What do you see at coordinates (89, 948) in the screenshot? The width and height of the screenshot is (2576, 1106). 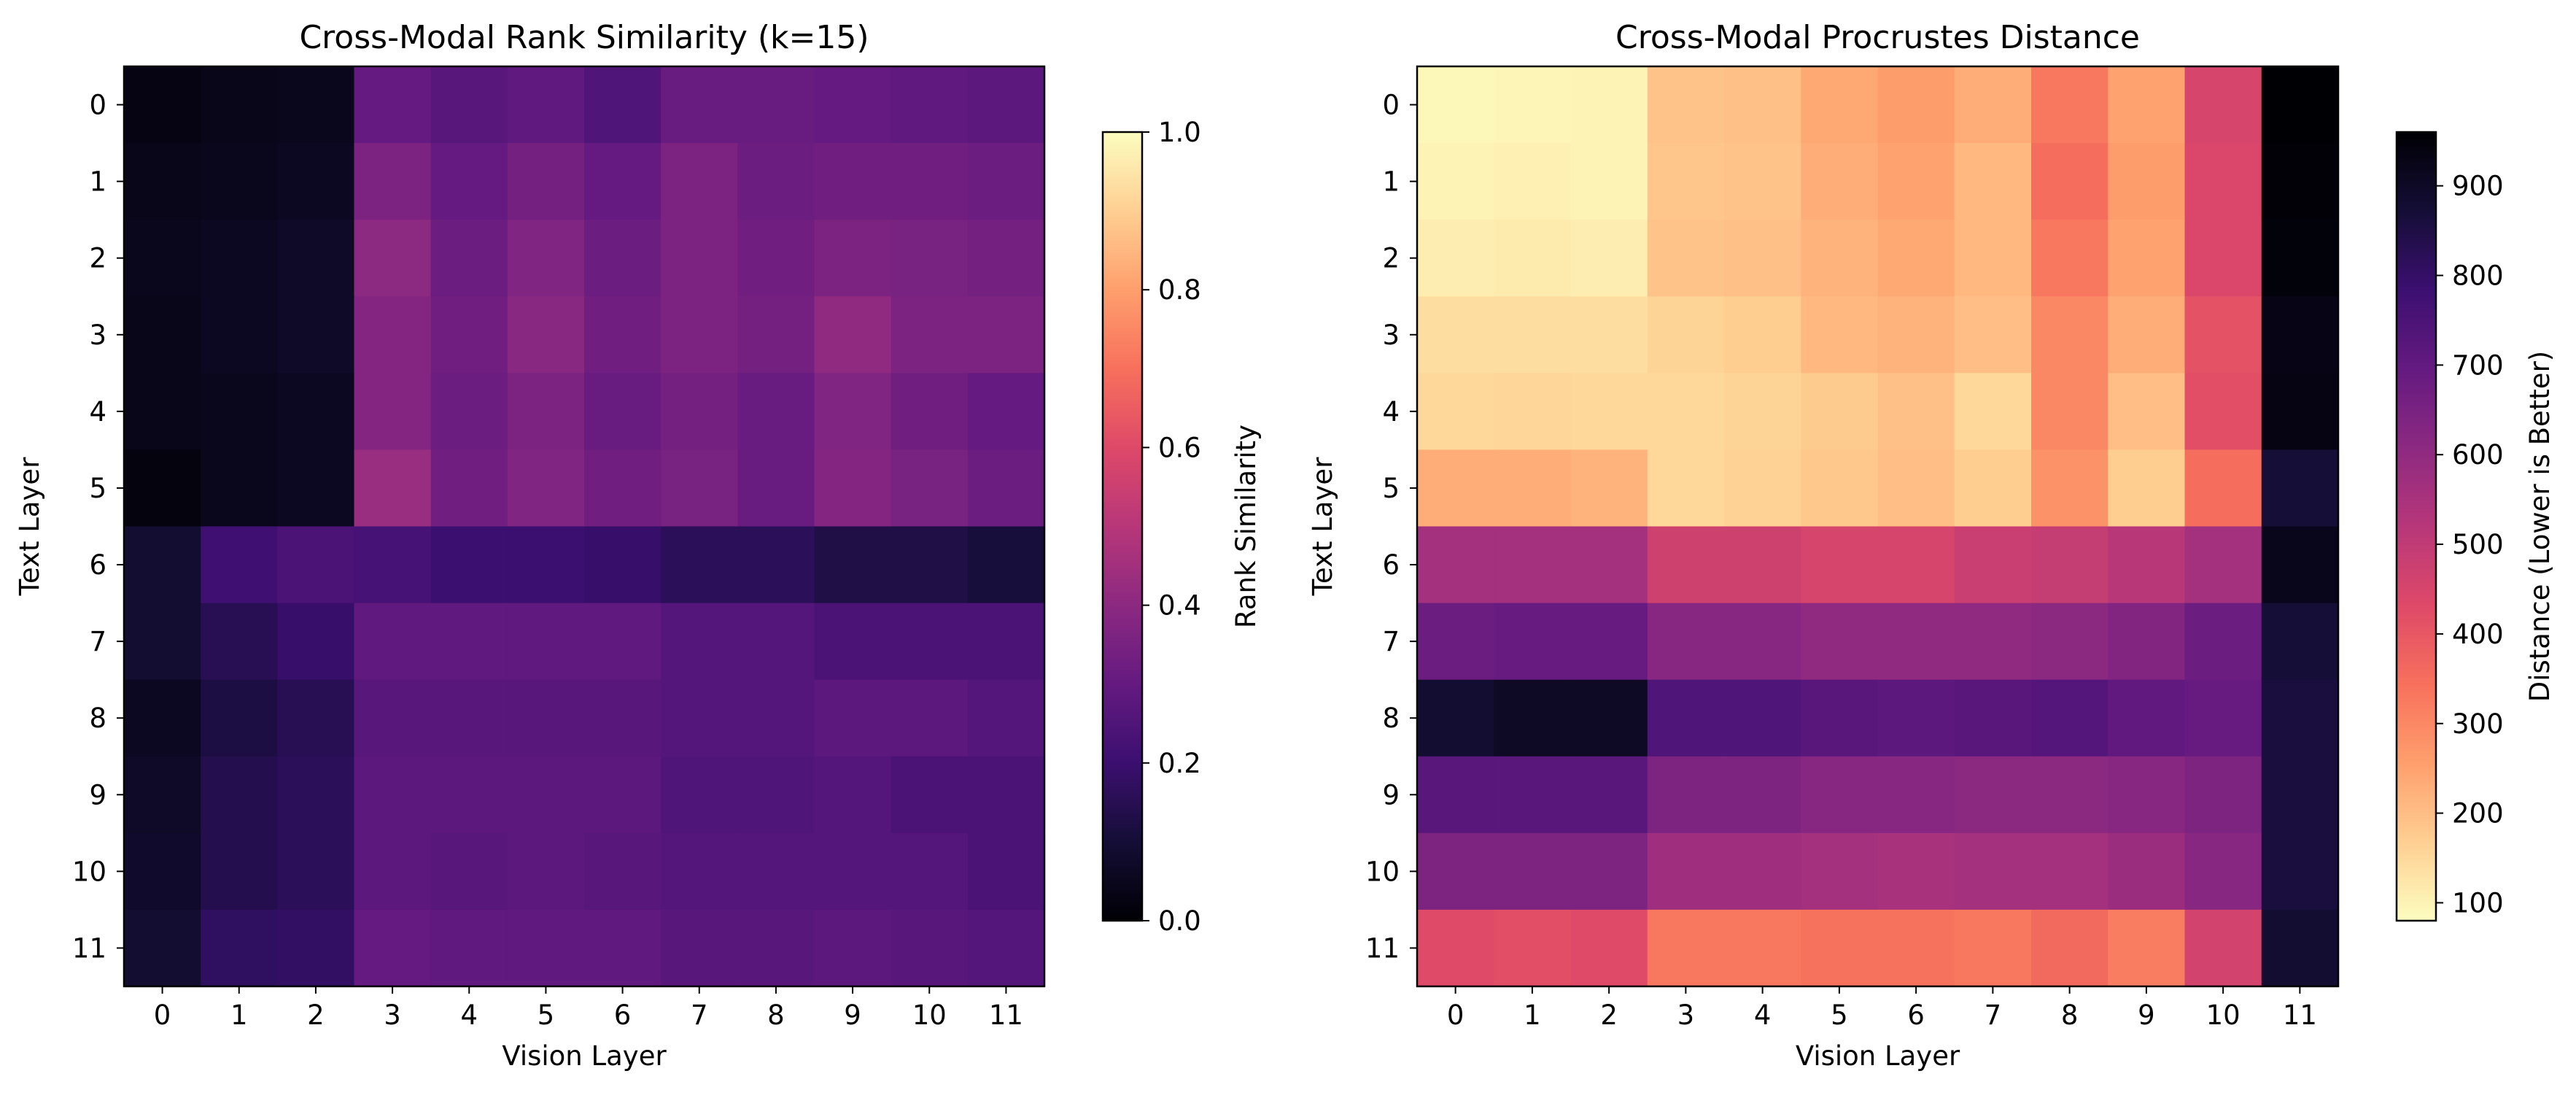 I see `y-tick-label: 11` at bounding box center [89, 948].